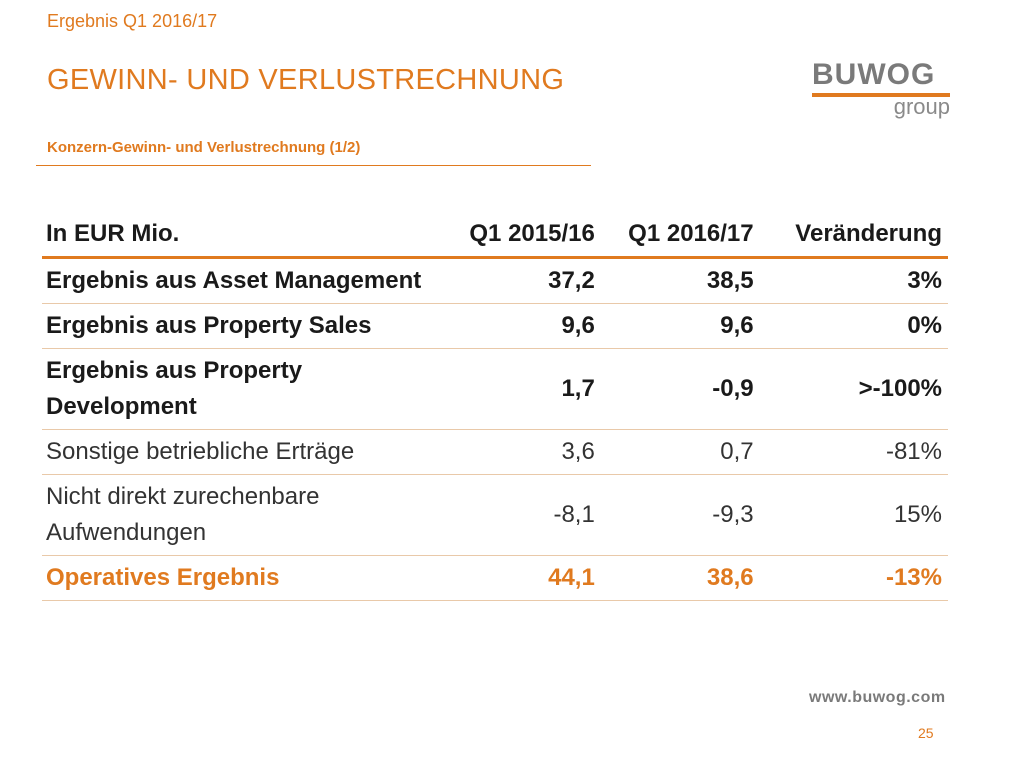 The image size is (1024, 768). Describe the element at coordinates (237, 578) in the screenshot. I see `row-label: Operatives Ergebnis` at that location.